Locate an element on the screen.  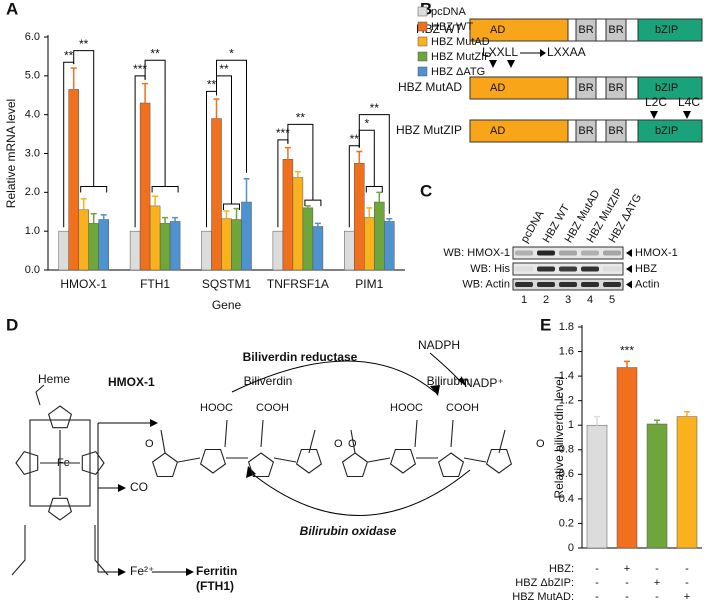
motif-label: L4C is located at coordinates (689, 102).